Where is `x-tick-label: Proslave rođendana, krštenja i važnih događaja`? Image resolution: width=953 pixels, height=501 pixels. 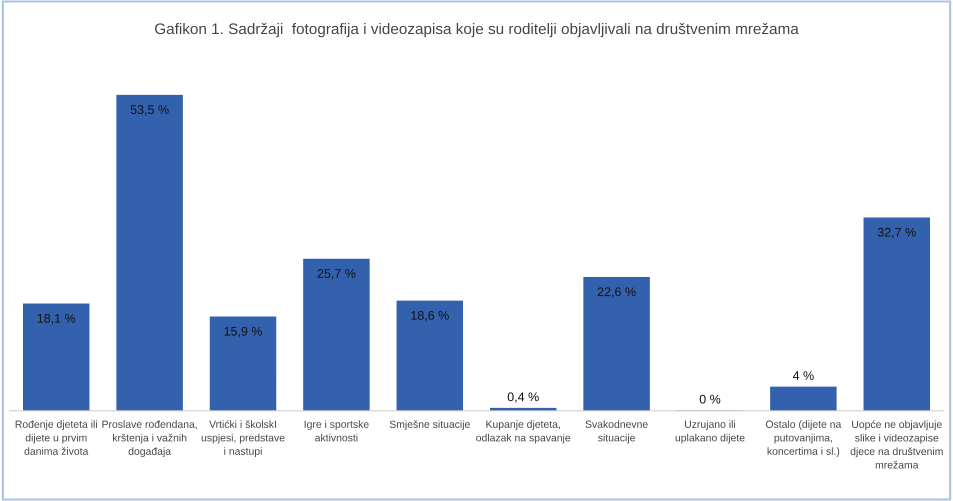
x-tick-label: Proslave rođendana, krštenja i važnih događaja is located at coordinates (149, 439).